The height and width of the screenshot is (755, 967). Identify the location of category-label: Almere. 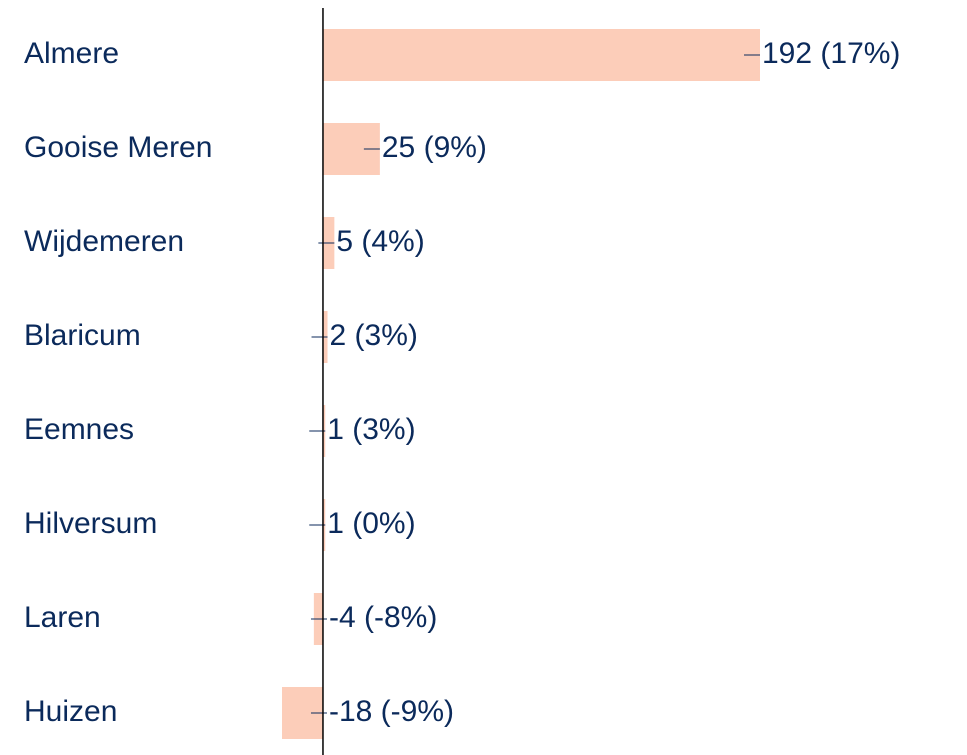
(71, 53).